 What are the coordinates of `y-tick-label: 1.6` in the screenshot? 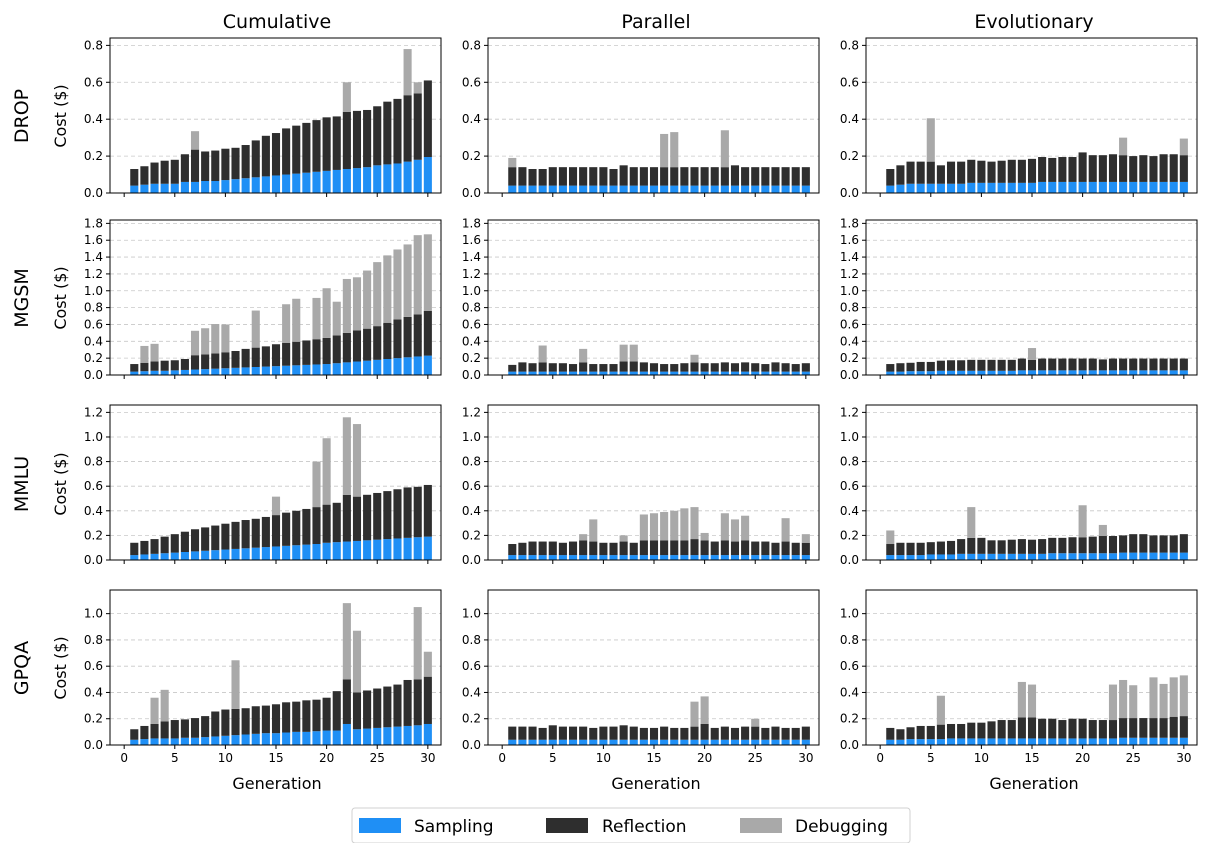 It's located at (93, 240).